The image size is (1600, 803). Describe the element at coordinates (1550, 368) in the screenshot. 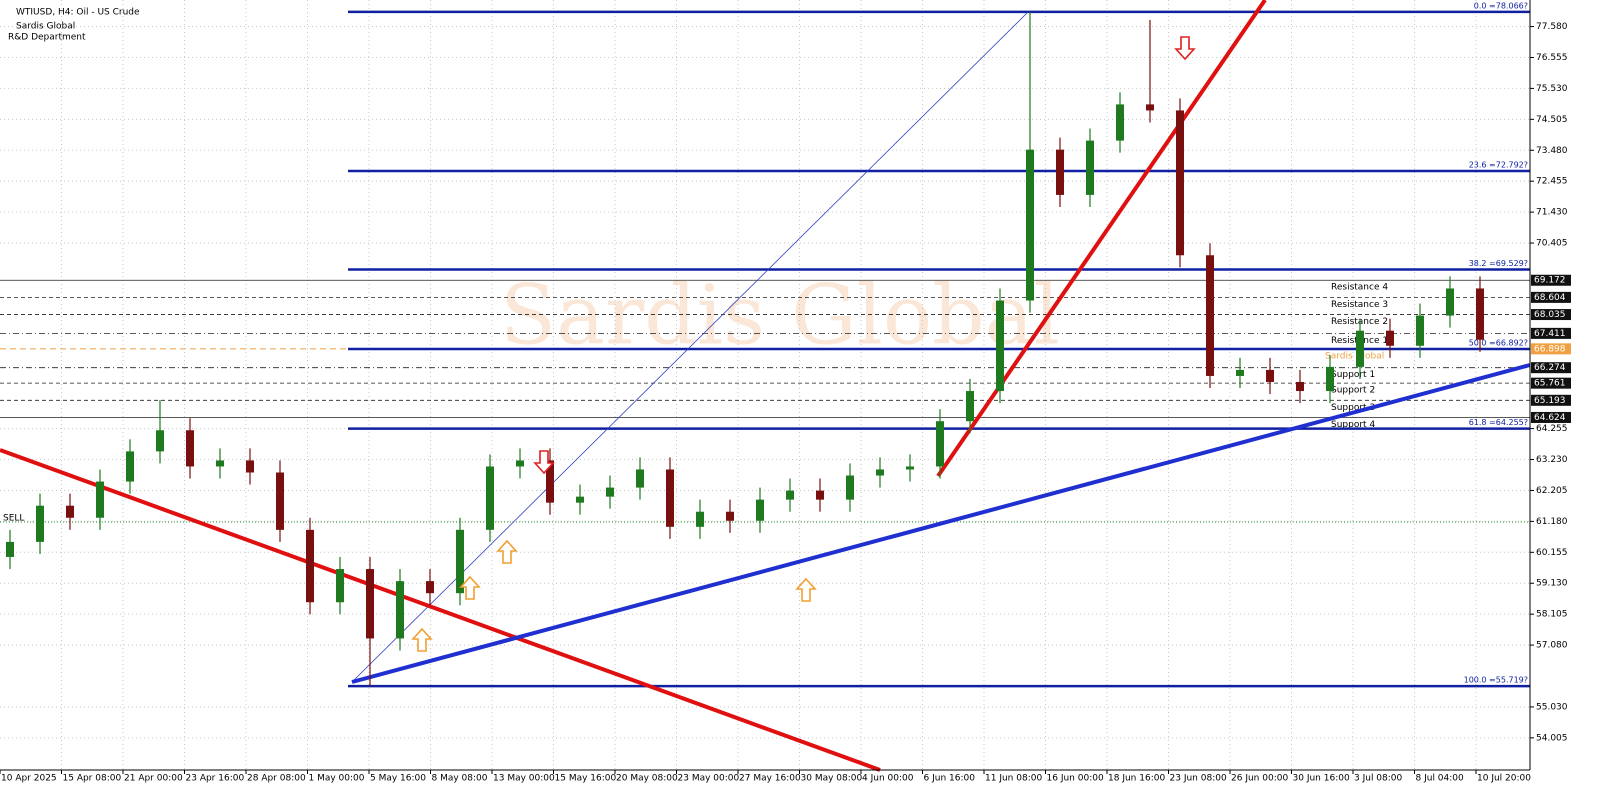

I see `level-price-label: 66.274` at that location.